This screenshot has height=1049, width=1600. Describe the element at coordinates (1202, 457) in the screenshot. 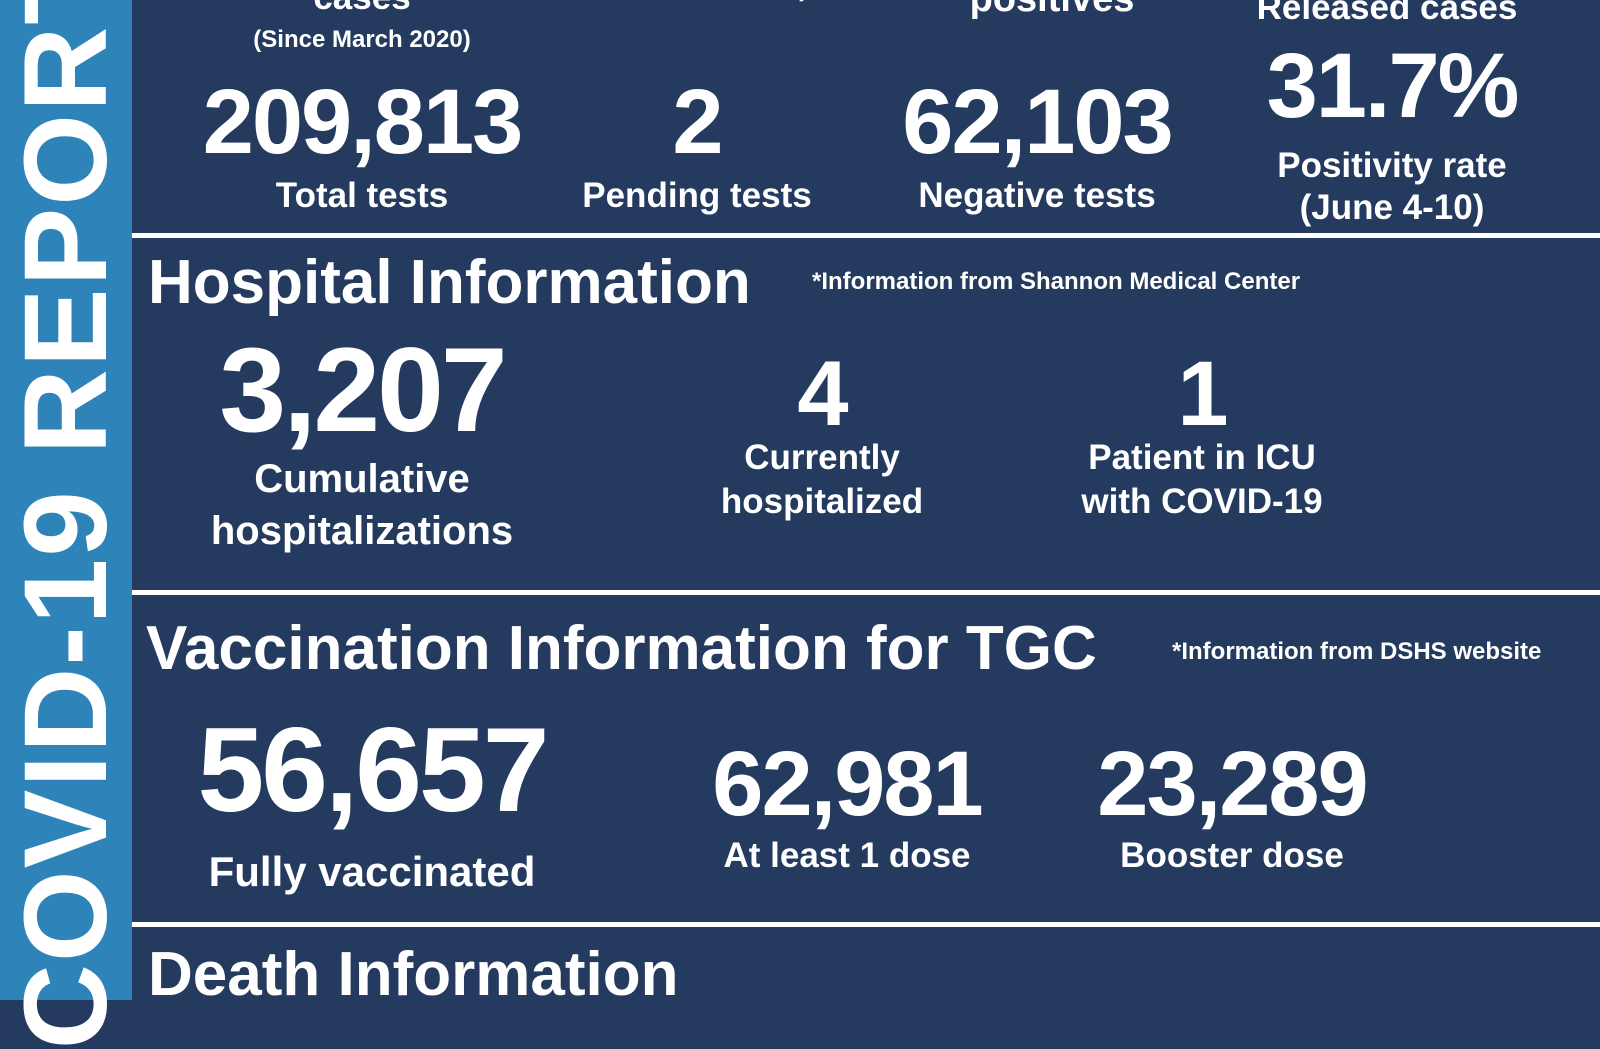

I see `icu-patients-label: Patient in ICU` at that location.